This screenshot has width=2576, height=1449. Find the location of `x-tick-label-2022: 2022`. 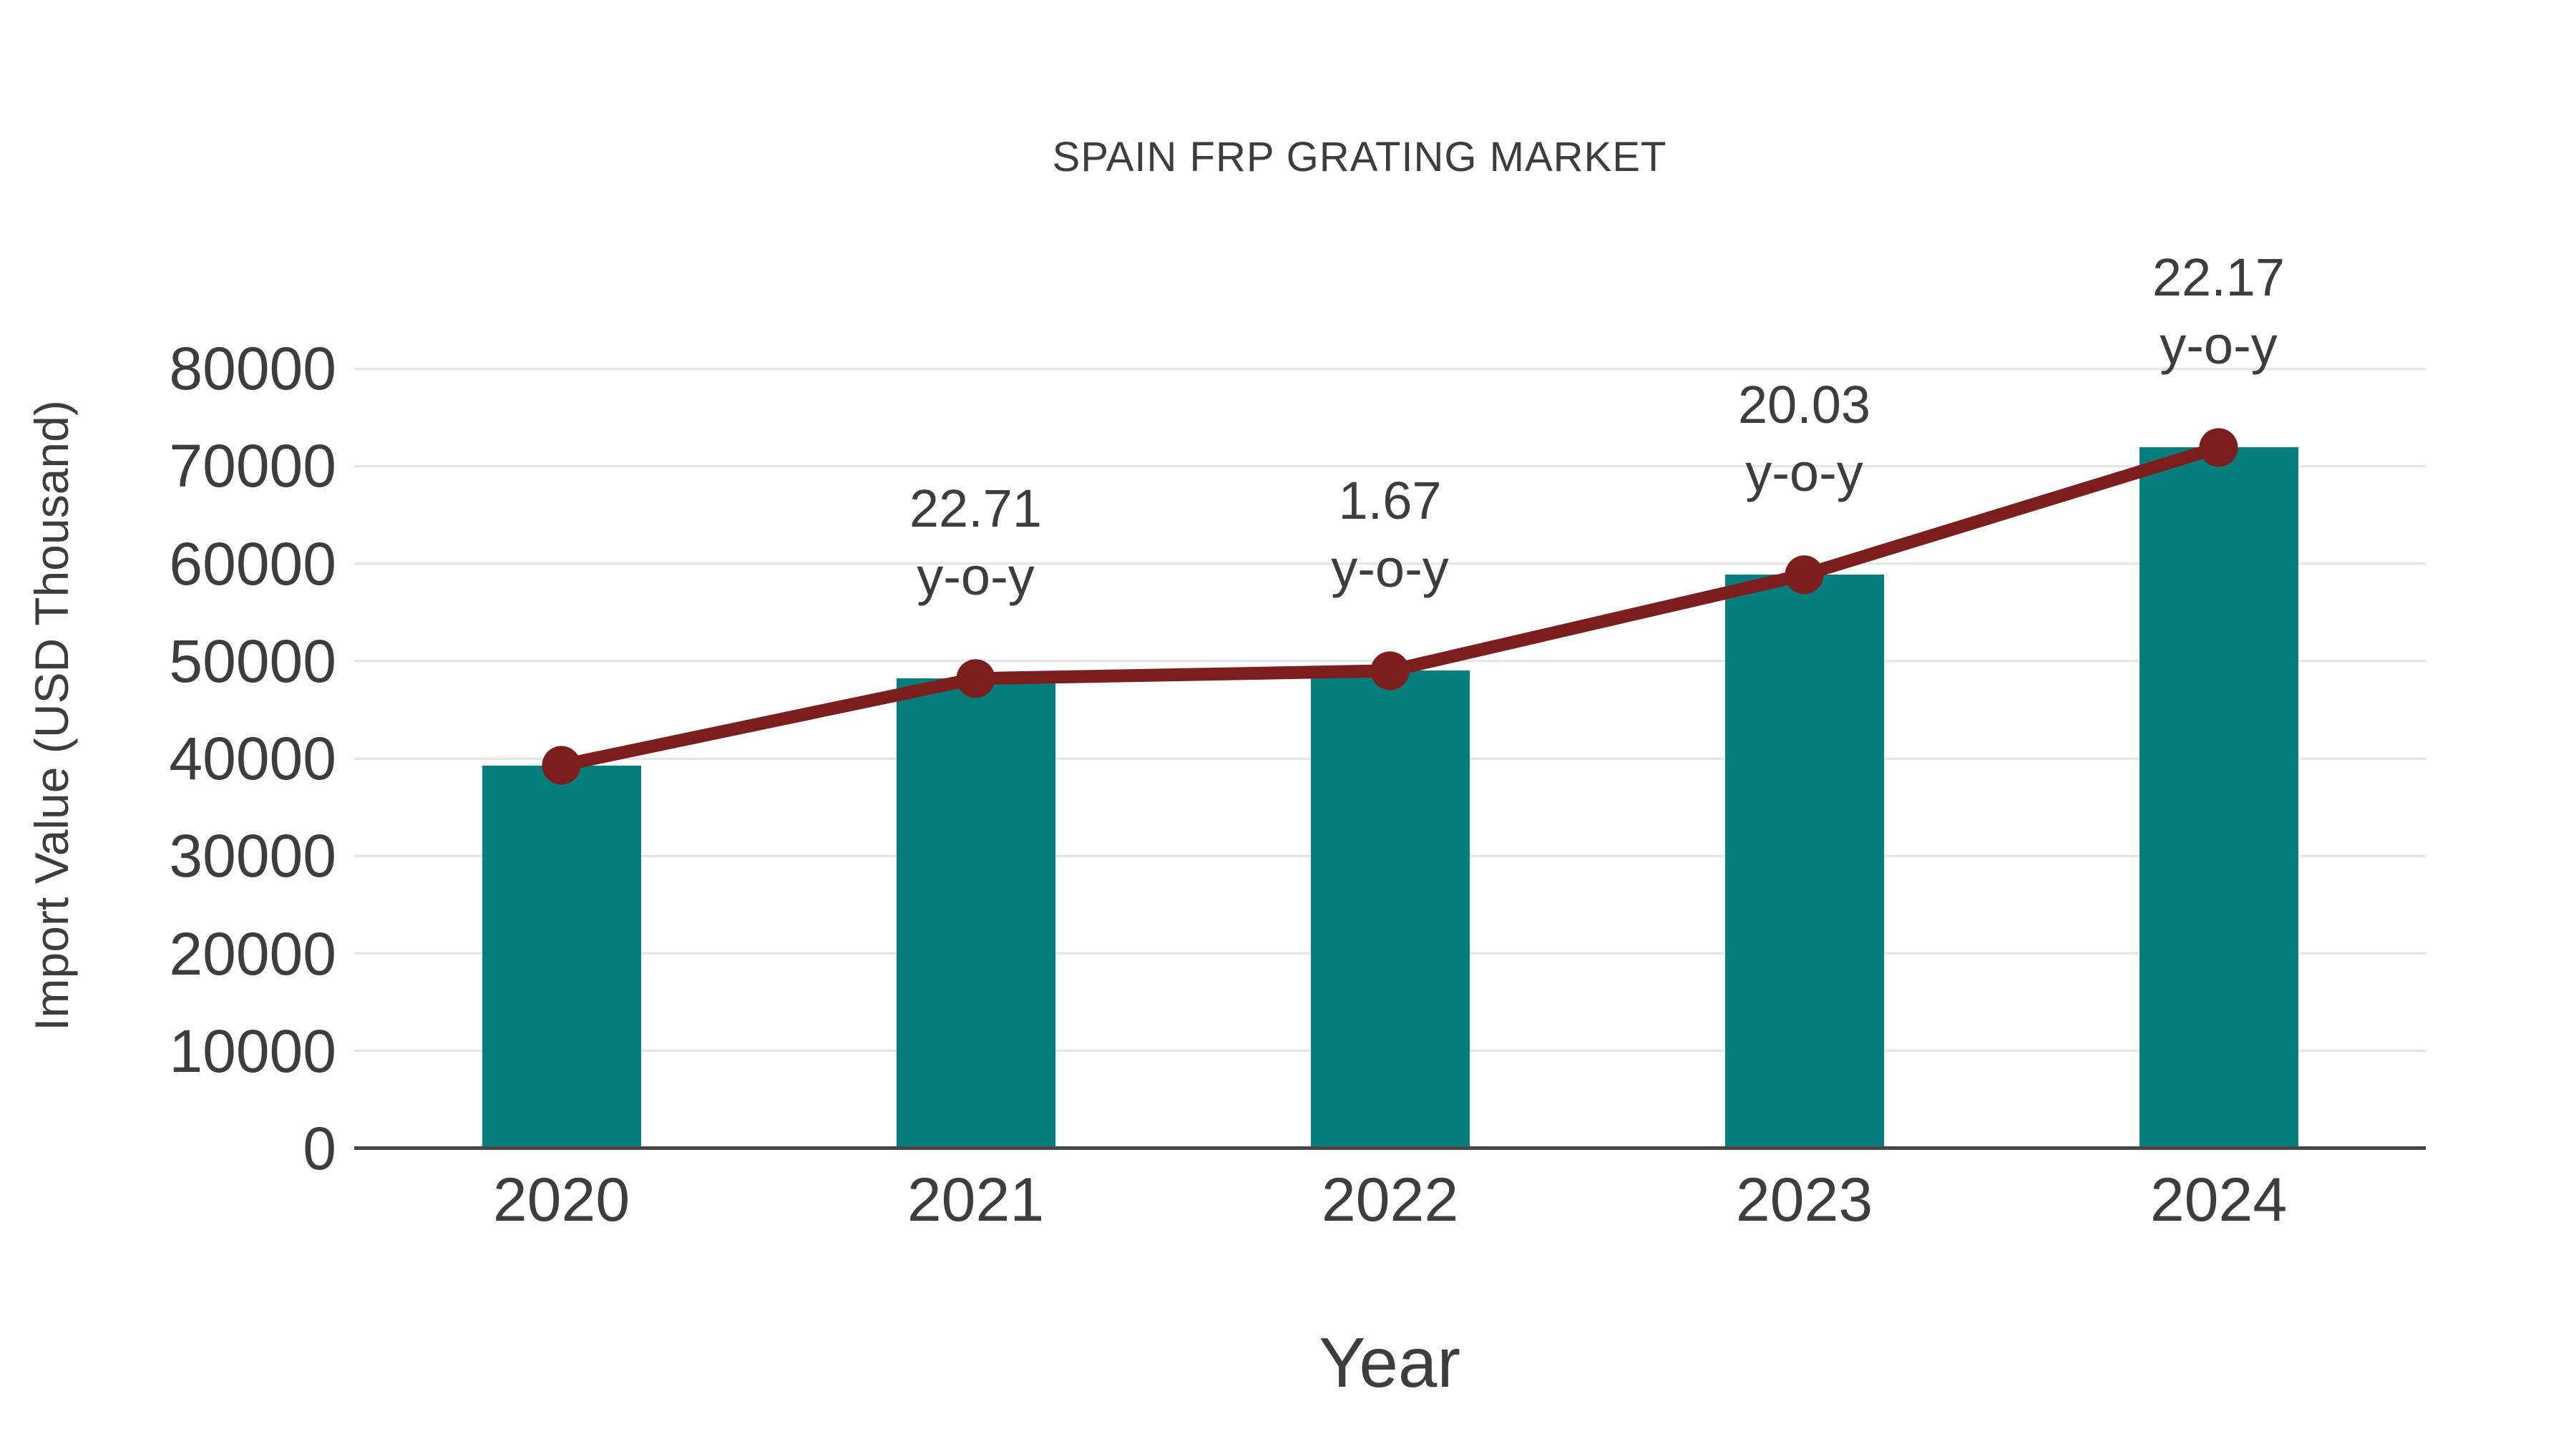

x-tick-label-2022: 2022 is located at coordinates (1390, 1200).